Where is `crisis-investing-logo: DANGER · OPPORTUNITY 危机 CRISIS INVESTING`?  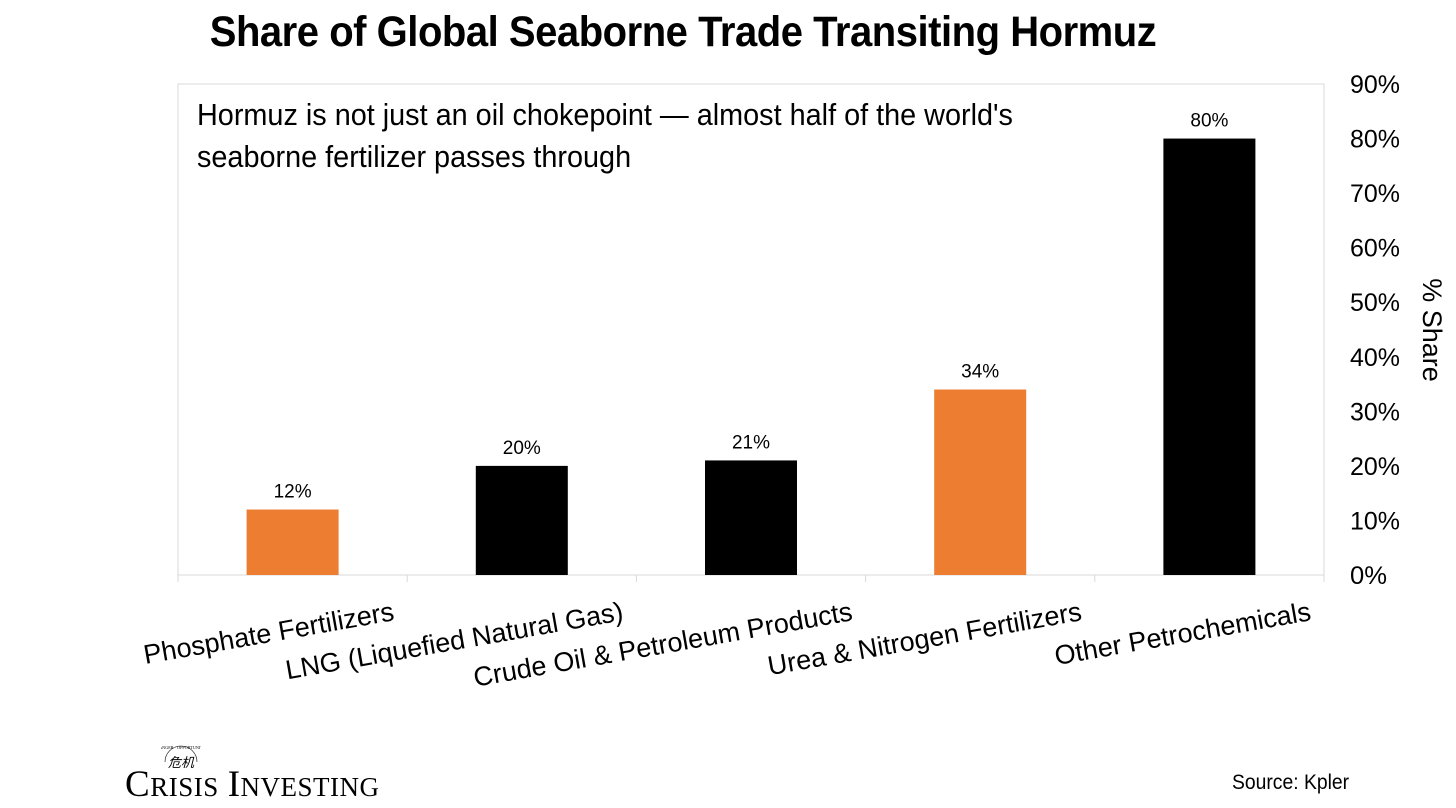 crisis-investing-logo: DANGER · OPPORTUNITY 危机 CRISIS INVESTING is located at coordinates (270, 770).